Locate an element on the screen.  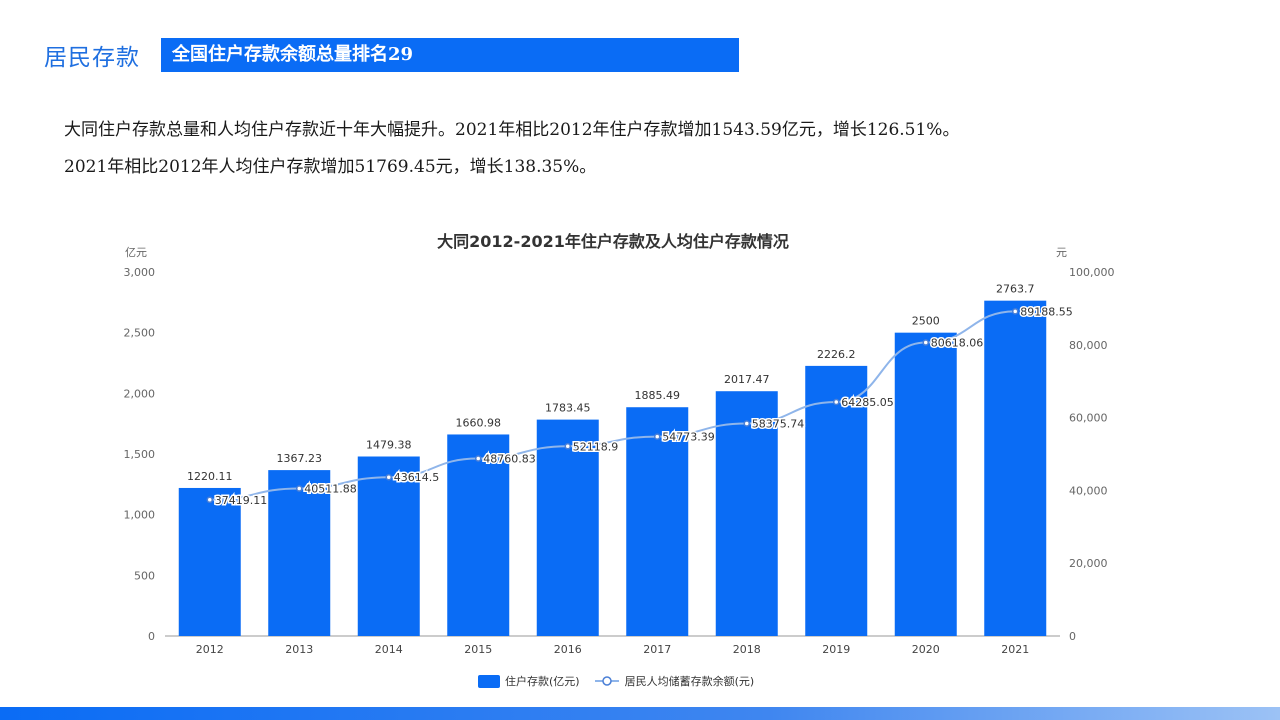
bar-value-label: 1367.23 is located at coordinates (300, 458).